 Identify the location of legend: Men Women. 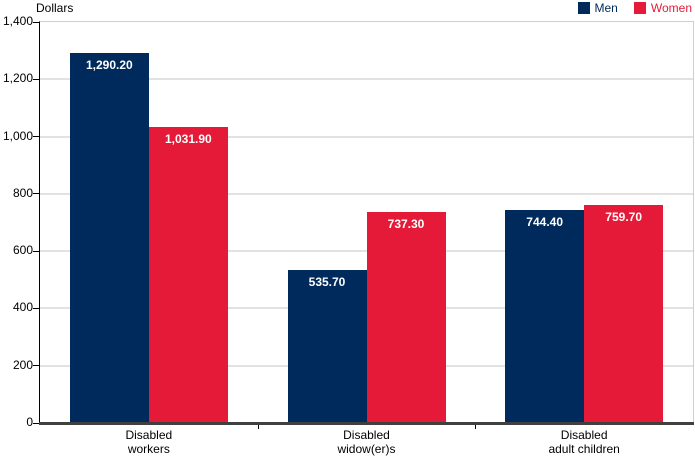
(634, 8).